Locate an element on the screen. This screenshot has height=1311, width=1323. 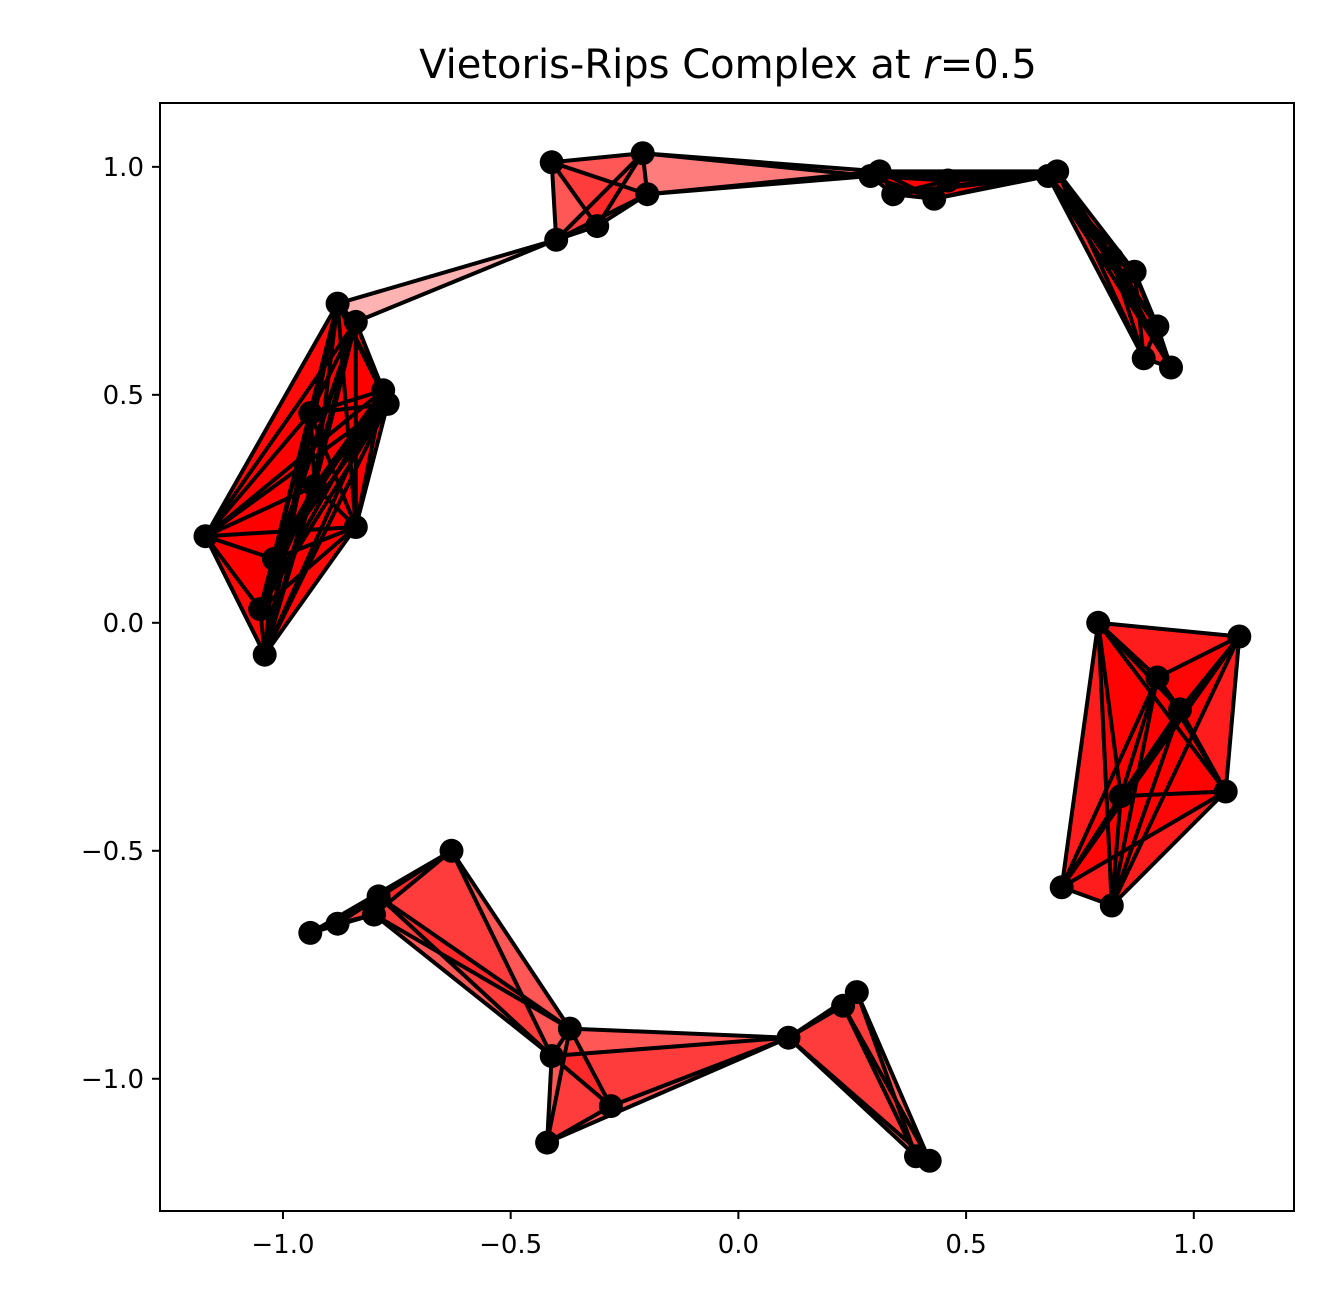
x-tick-label: −0.5 is located at coordinates (510, 1245).